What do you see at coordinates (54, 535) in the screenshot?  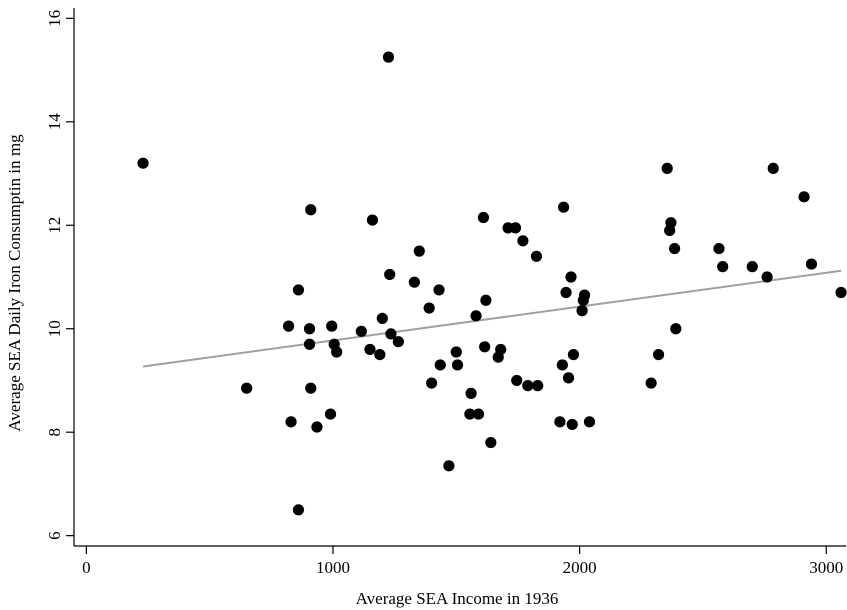 I see `y-tick-label: 6` at bounding box center [54, 535].